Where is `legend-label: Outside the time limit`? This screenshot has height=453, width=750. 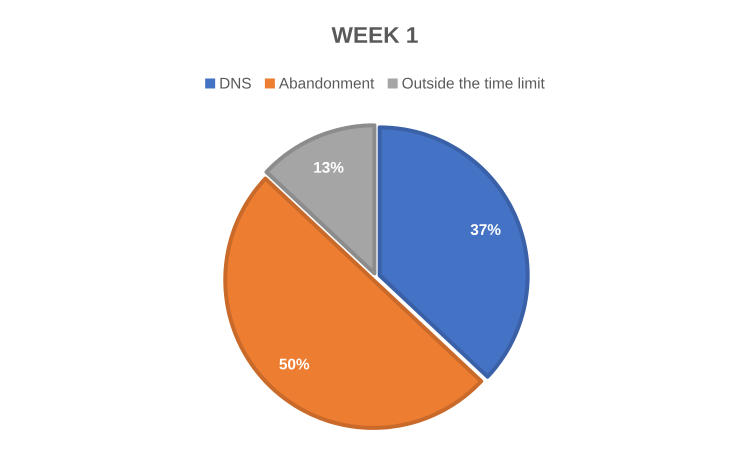
legend-label: Outside the time limit is located at coordinates (473, 83).